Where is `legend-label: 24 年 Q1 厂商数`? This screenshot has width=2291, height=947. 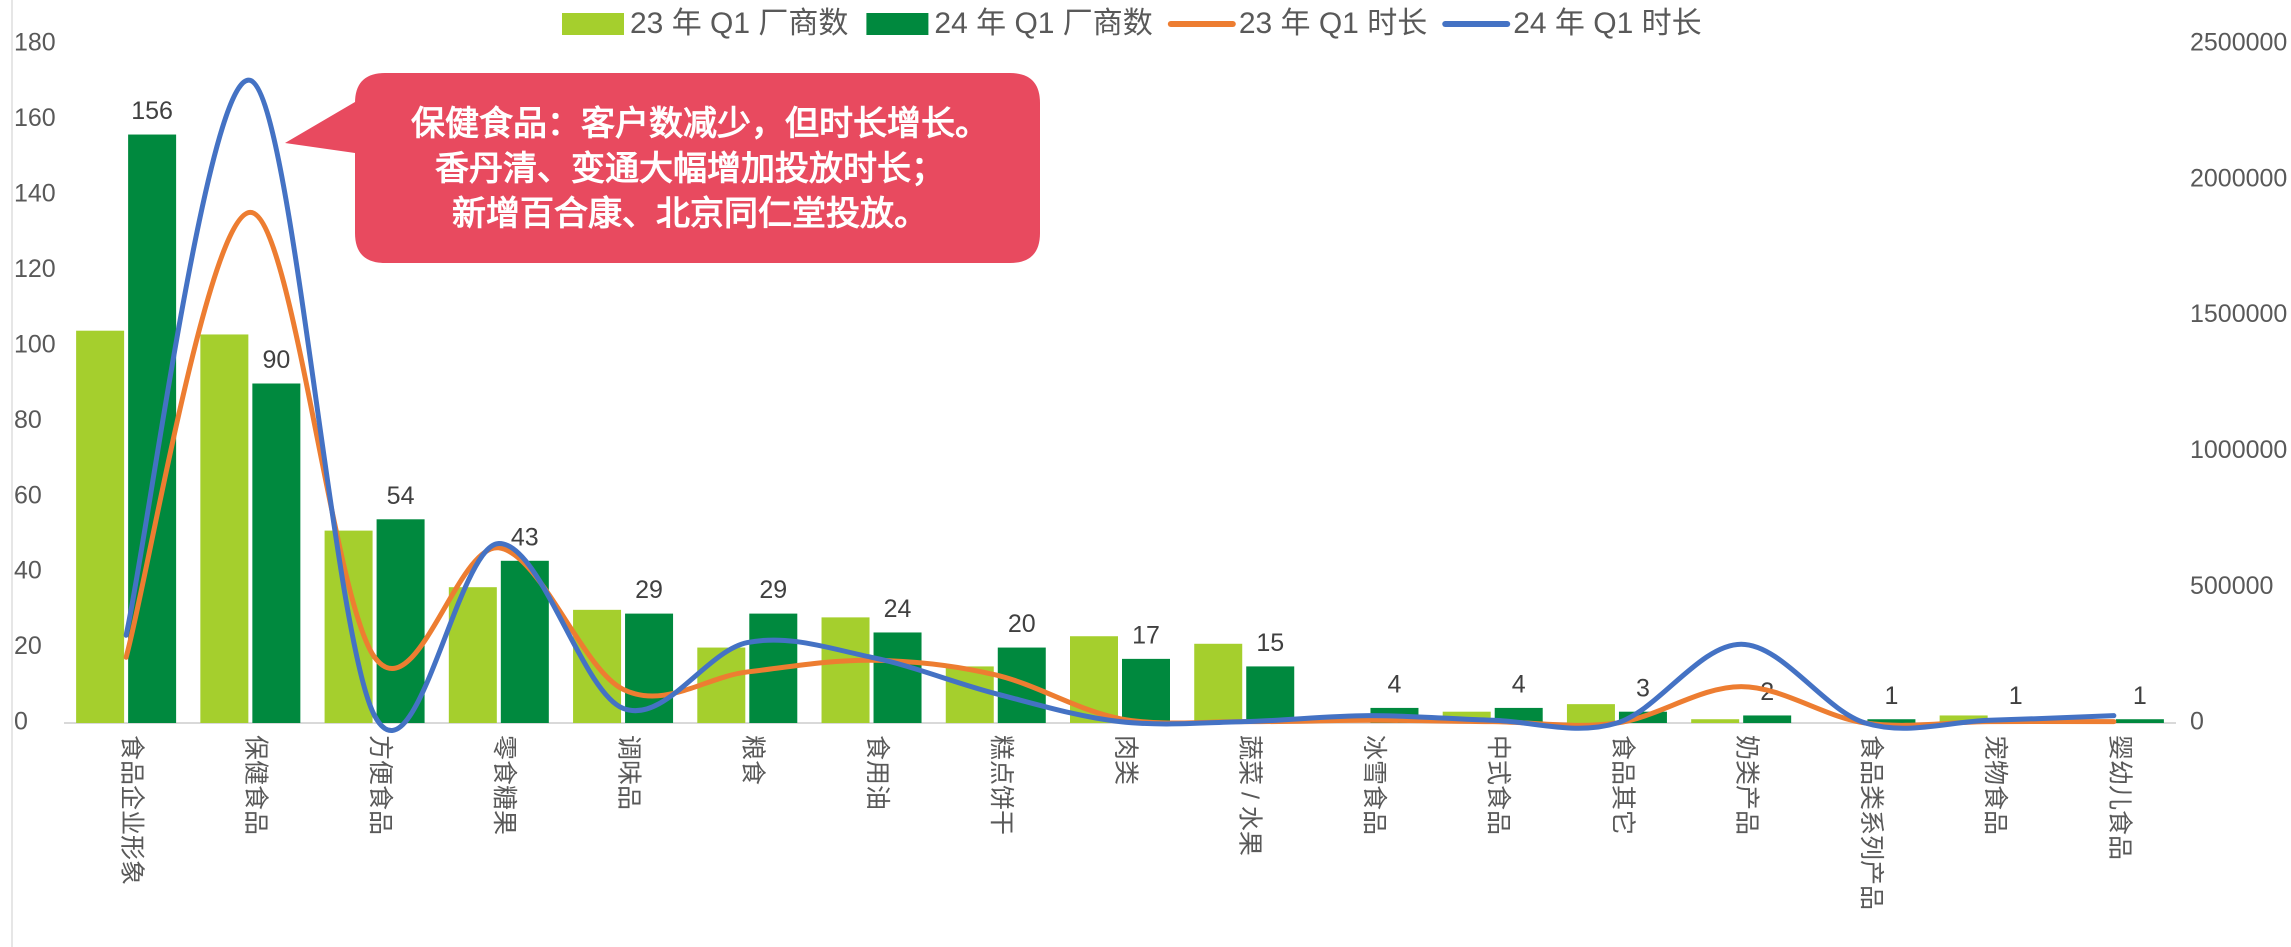
legend-label: 24 年 Q1 厂商数 is located at coordinates (1043, 23).